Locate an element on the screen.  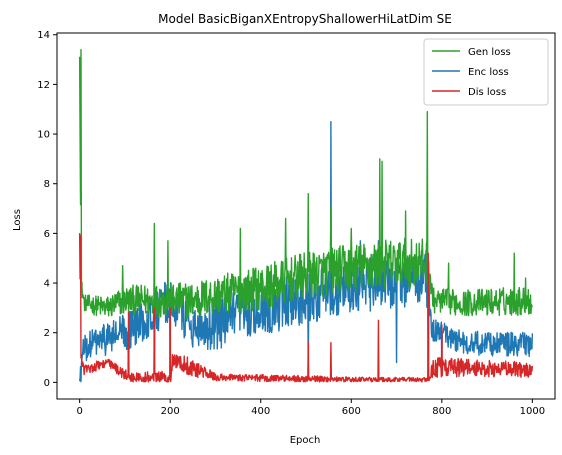
y-tick-label: 4 is located at coordinates (47, 284).